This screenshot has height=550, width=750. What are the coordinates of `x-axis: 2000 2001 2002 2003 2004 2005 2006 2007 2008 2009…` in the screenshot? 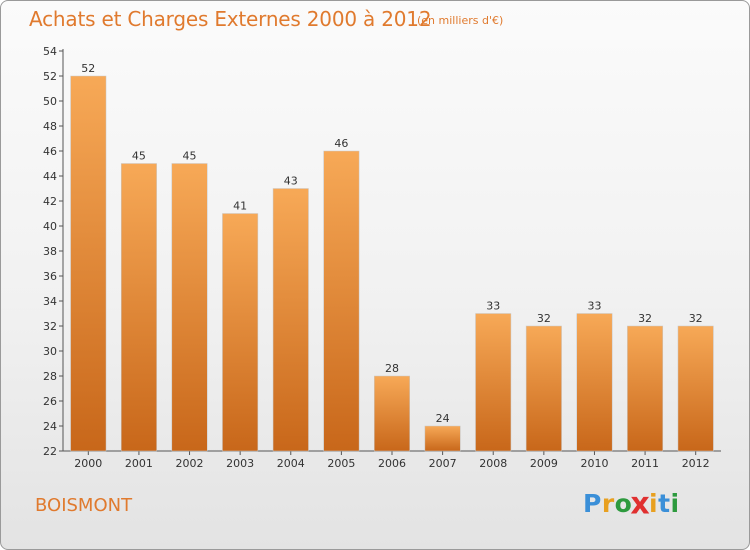 It's located at (392, 460).